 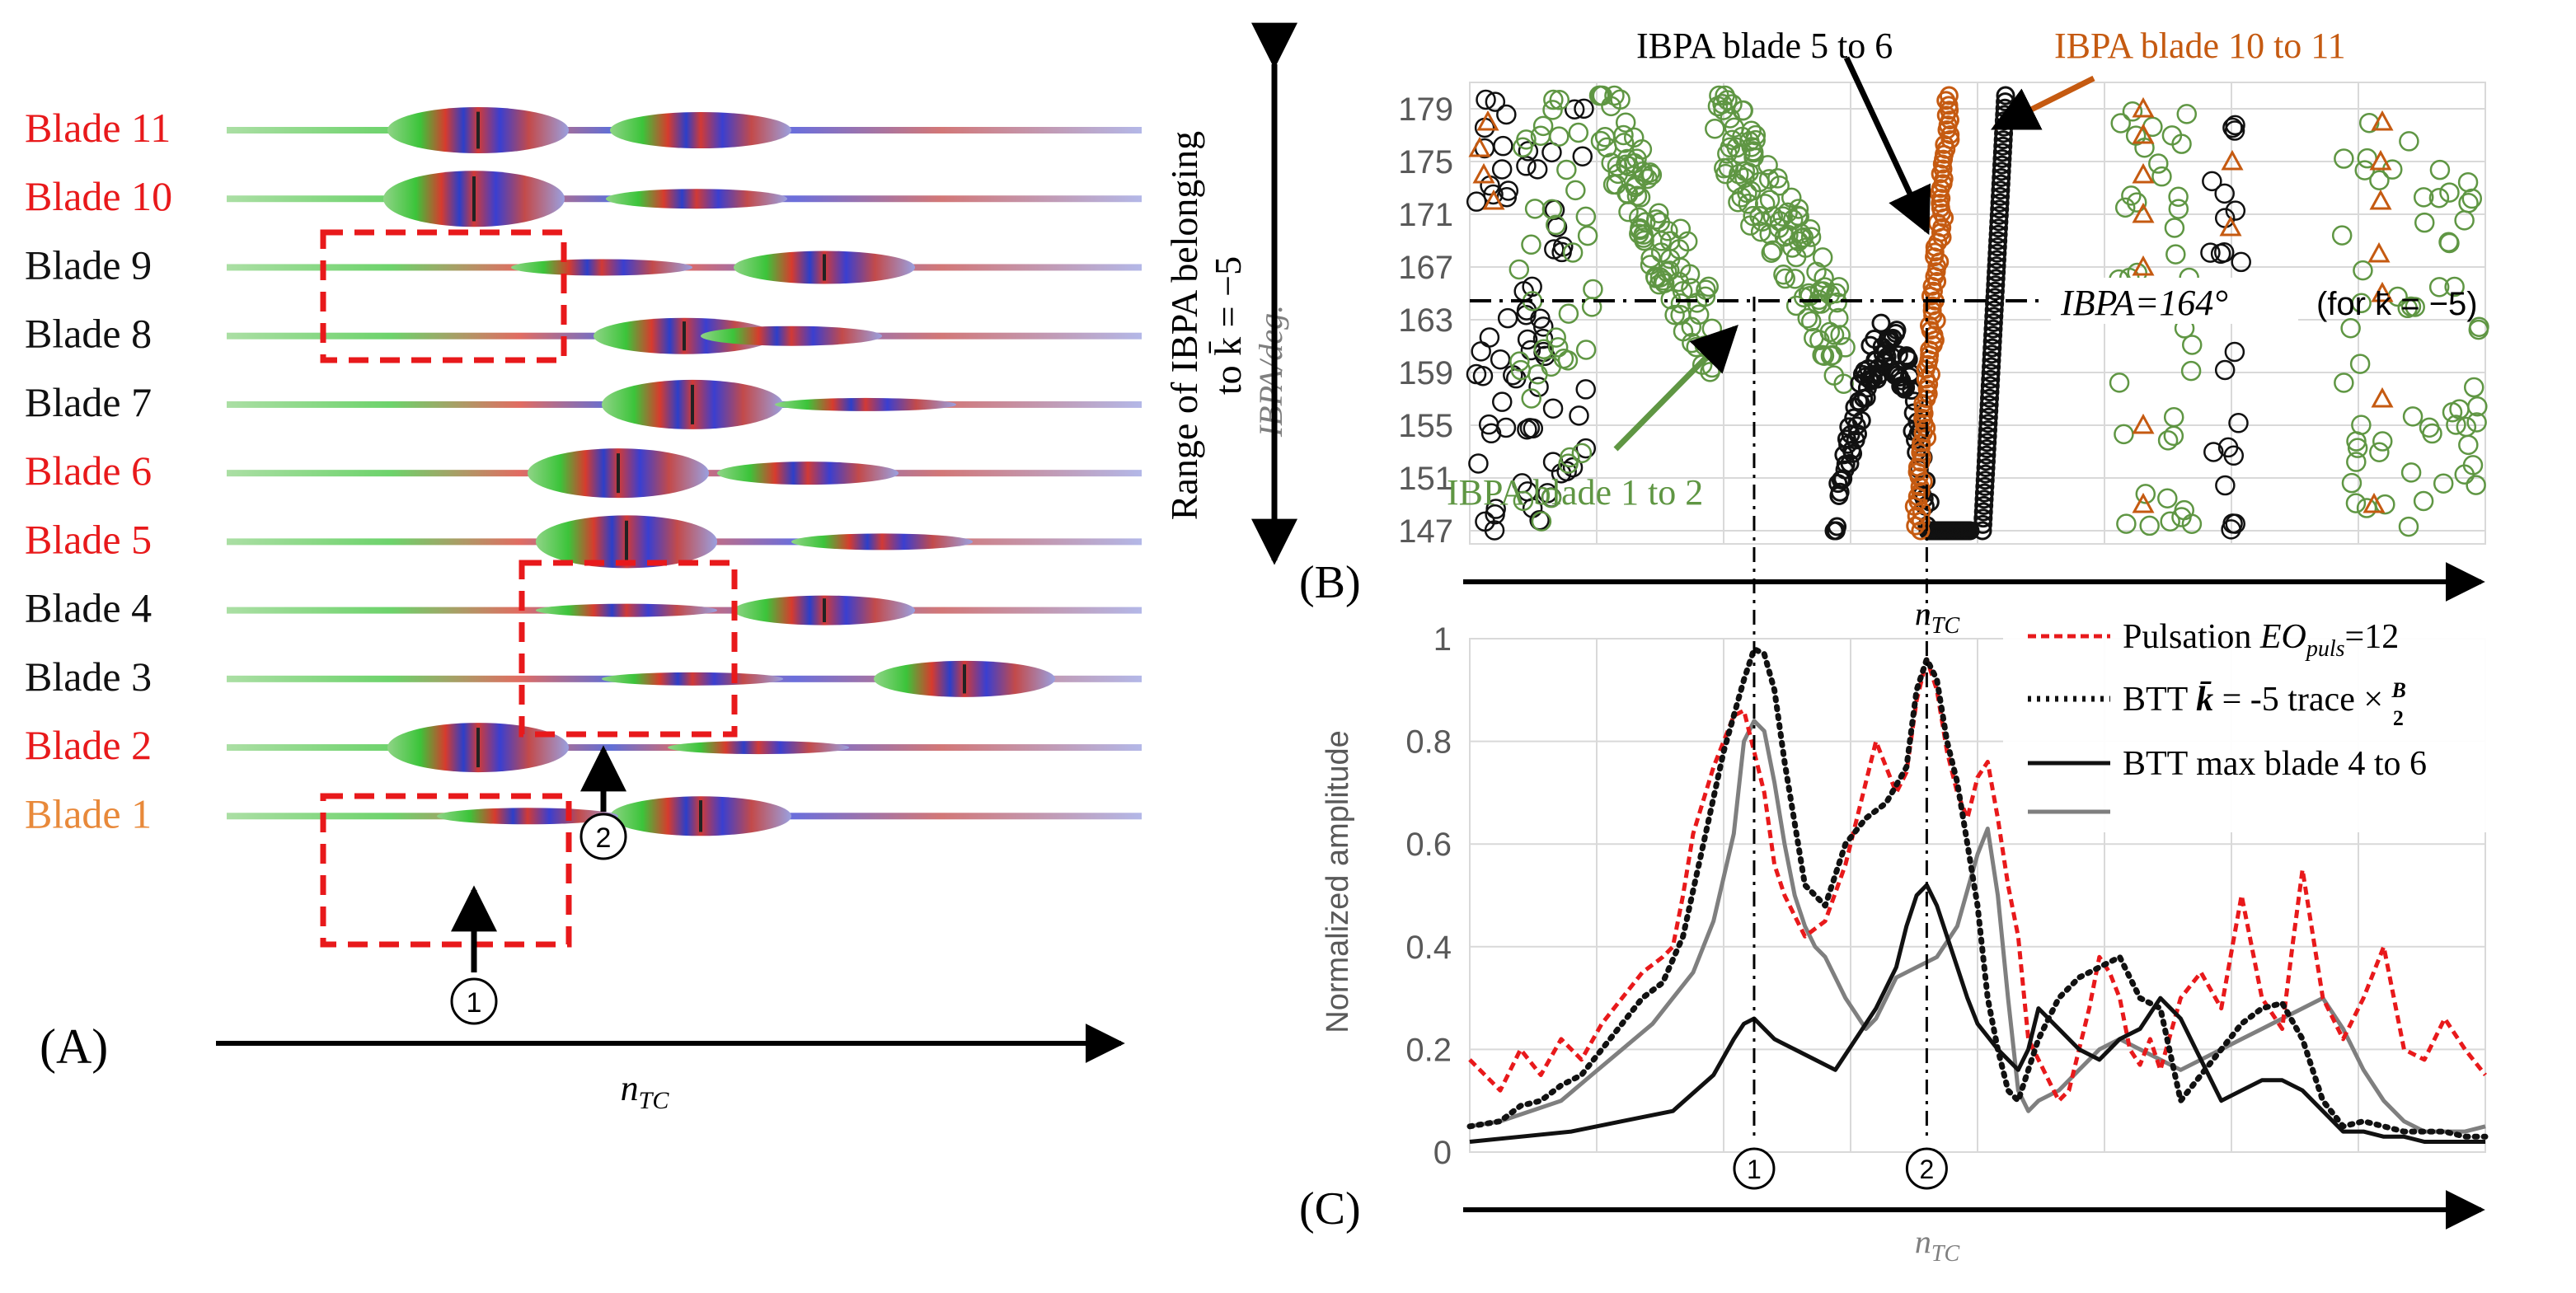 I want to click on panel-c-ylabel: Normalized amplitude, so click(x=1338, y=881).